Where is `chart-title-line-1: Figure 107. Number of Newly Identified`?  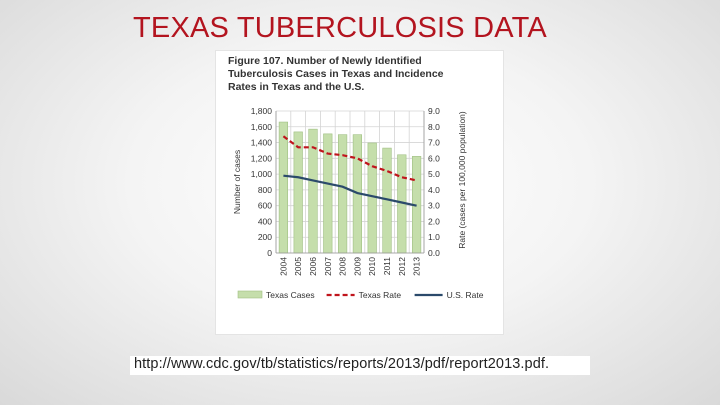
chart-title-line-1: Figure 107. Number of Newly Identified is located at coordinates (325, 61).